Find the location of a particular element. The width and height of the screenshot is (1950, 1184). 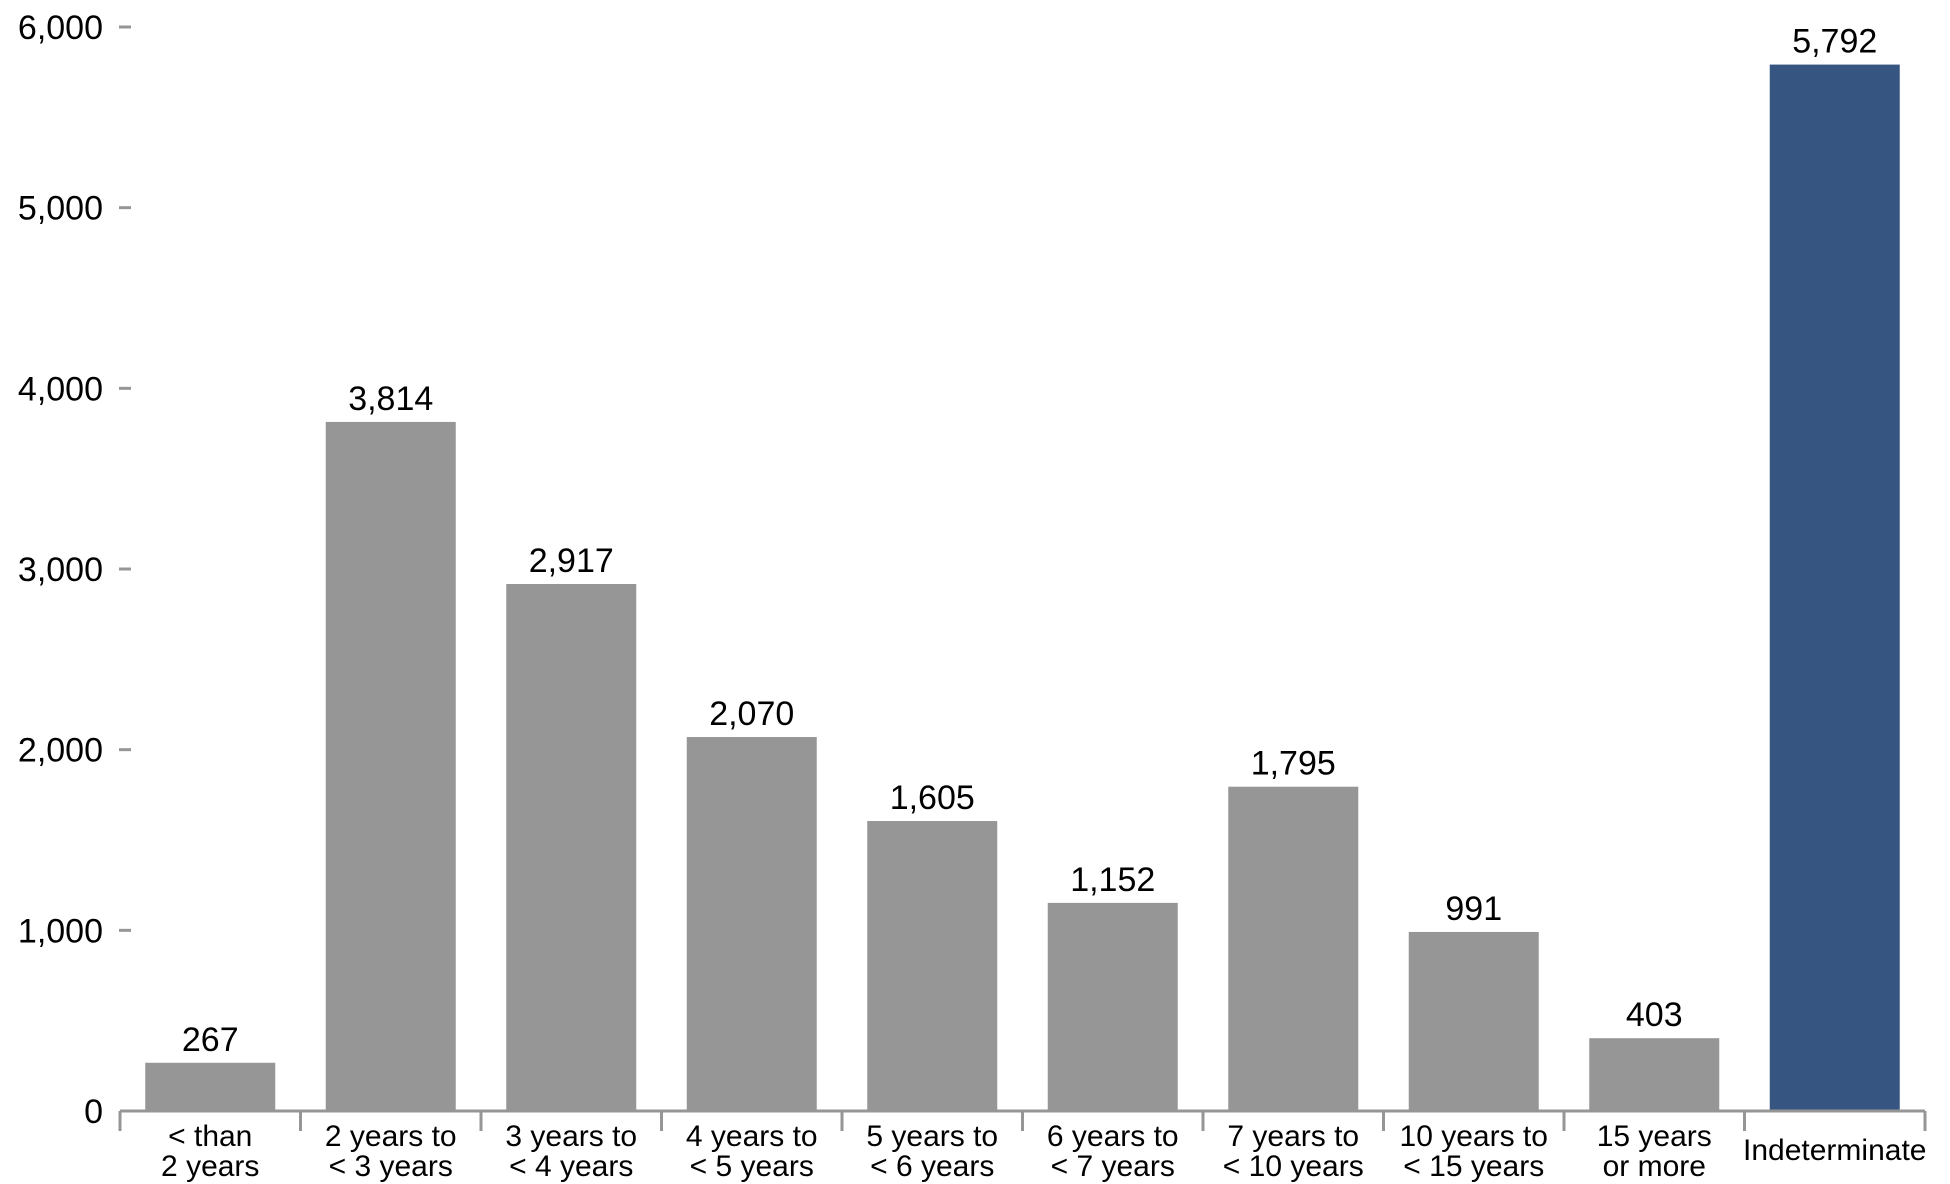

x-tick-label-line: or more is located at coordinates (1654, 1166).